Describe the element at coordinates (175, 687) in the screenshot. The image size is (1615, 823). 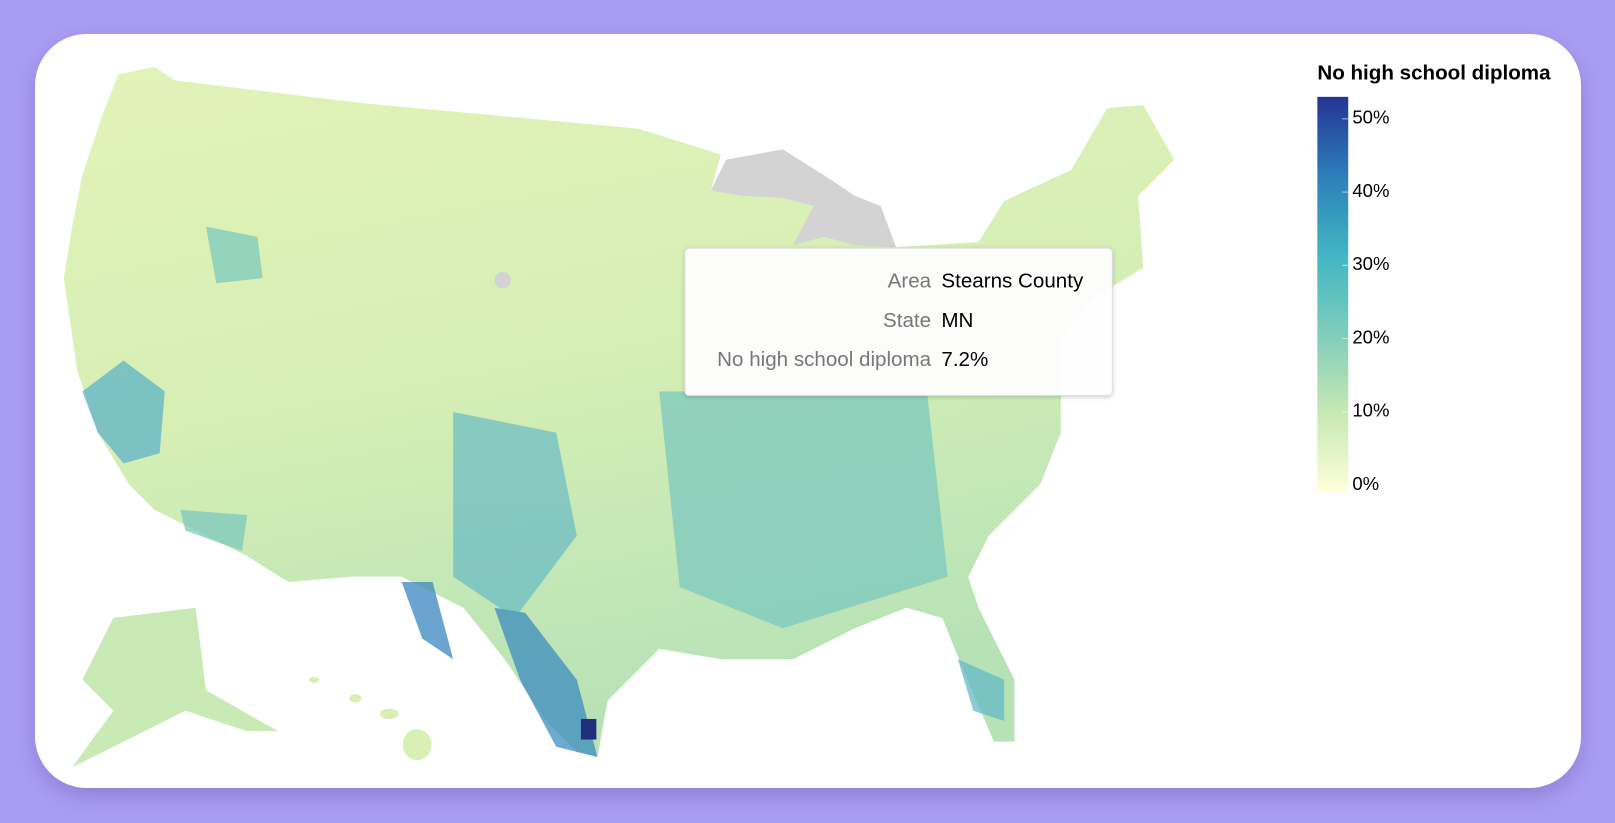
I see `alaska` at that location.